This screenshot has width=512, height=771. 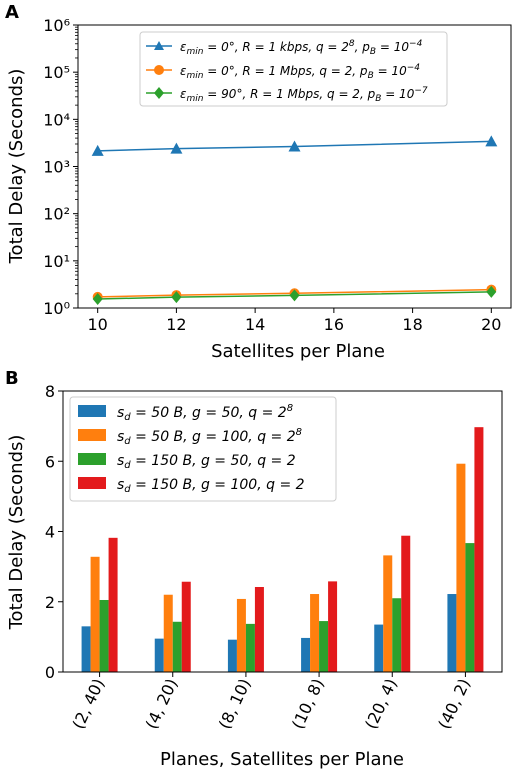 I want to click on panel-b-x-axis-label: Planes, Satellites per Plane, so click(x=282, y=759).